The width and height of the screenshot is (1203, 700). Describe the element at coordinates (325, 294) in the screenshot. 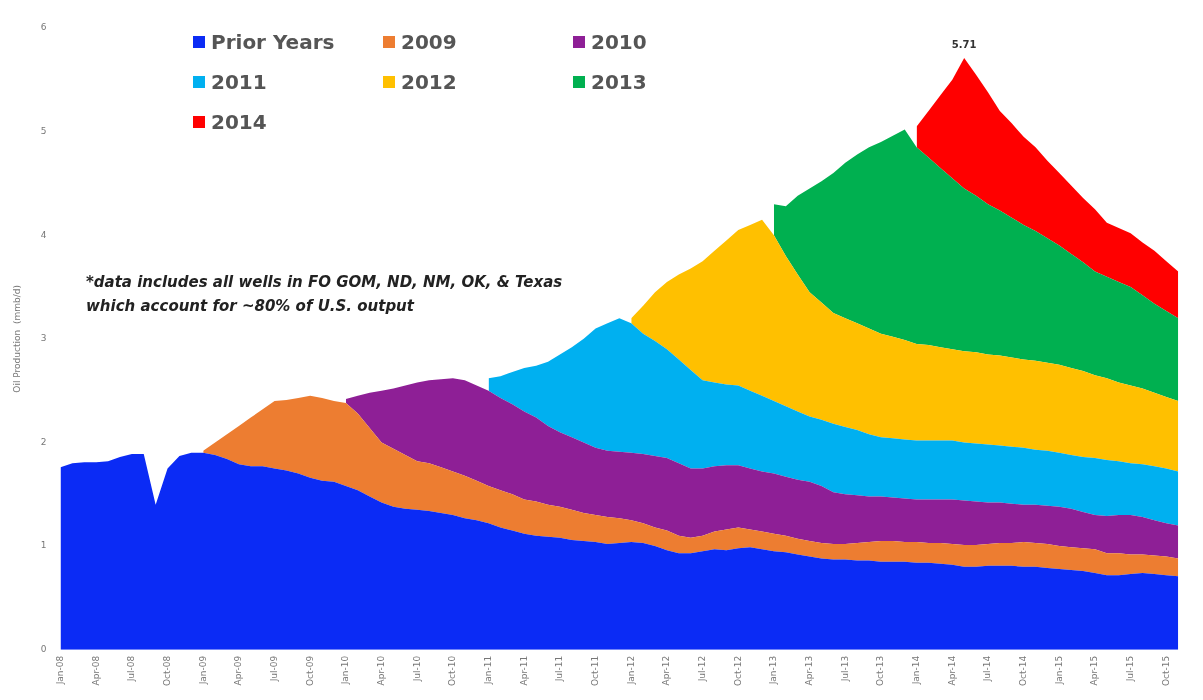

I see `annotation: *data includes all wells in FO GOM, ND, NM, OK, & Texas which account for ~80% of U.S. output` at that location.